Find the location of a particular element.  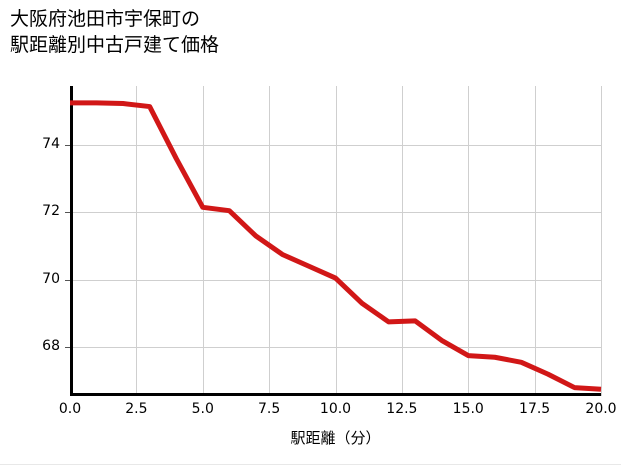

y-tick-label: 74 is located at coordinates (51, 143).